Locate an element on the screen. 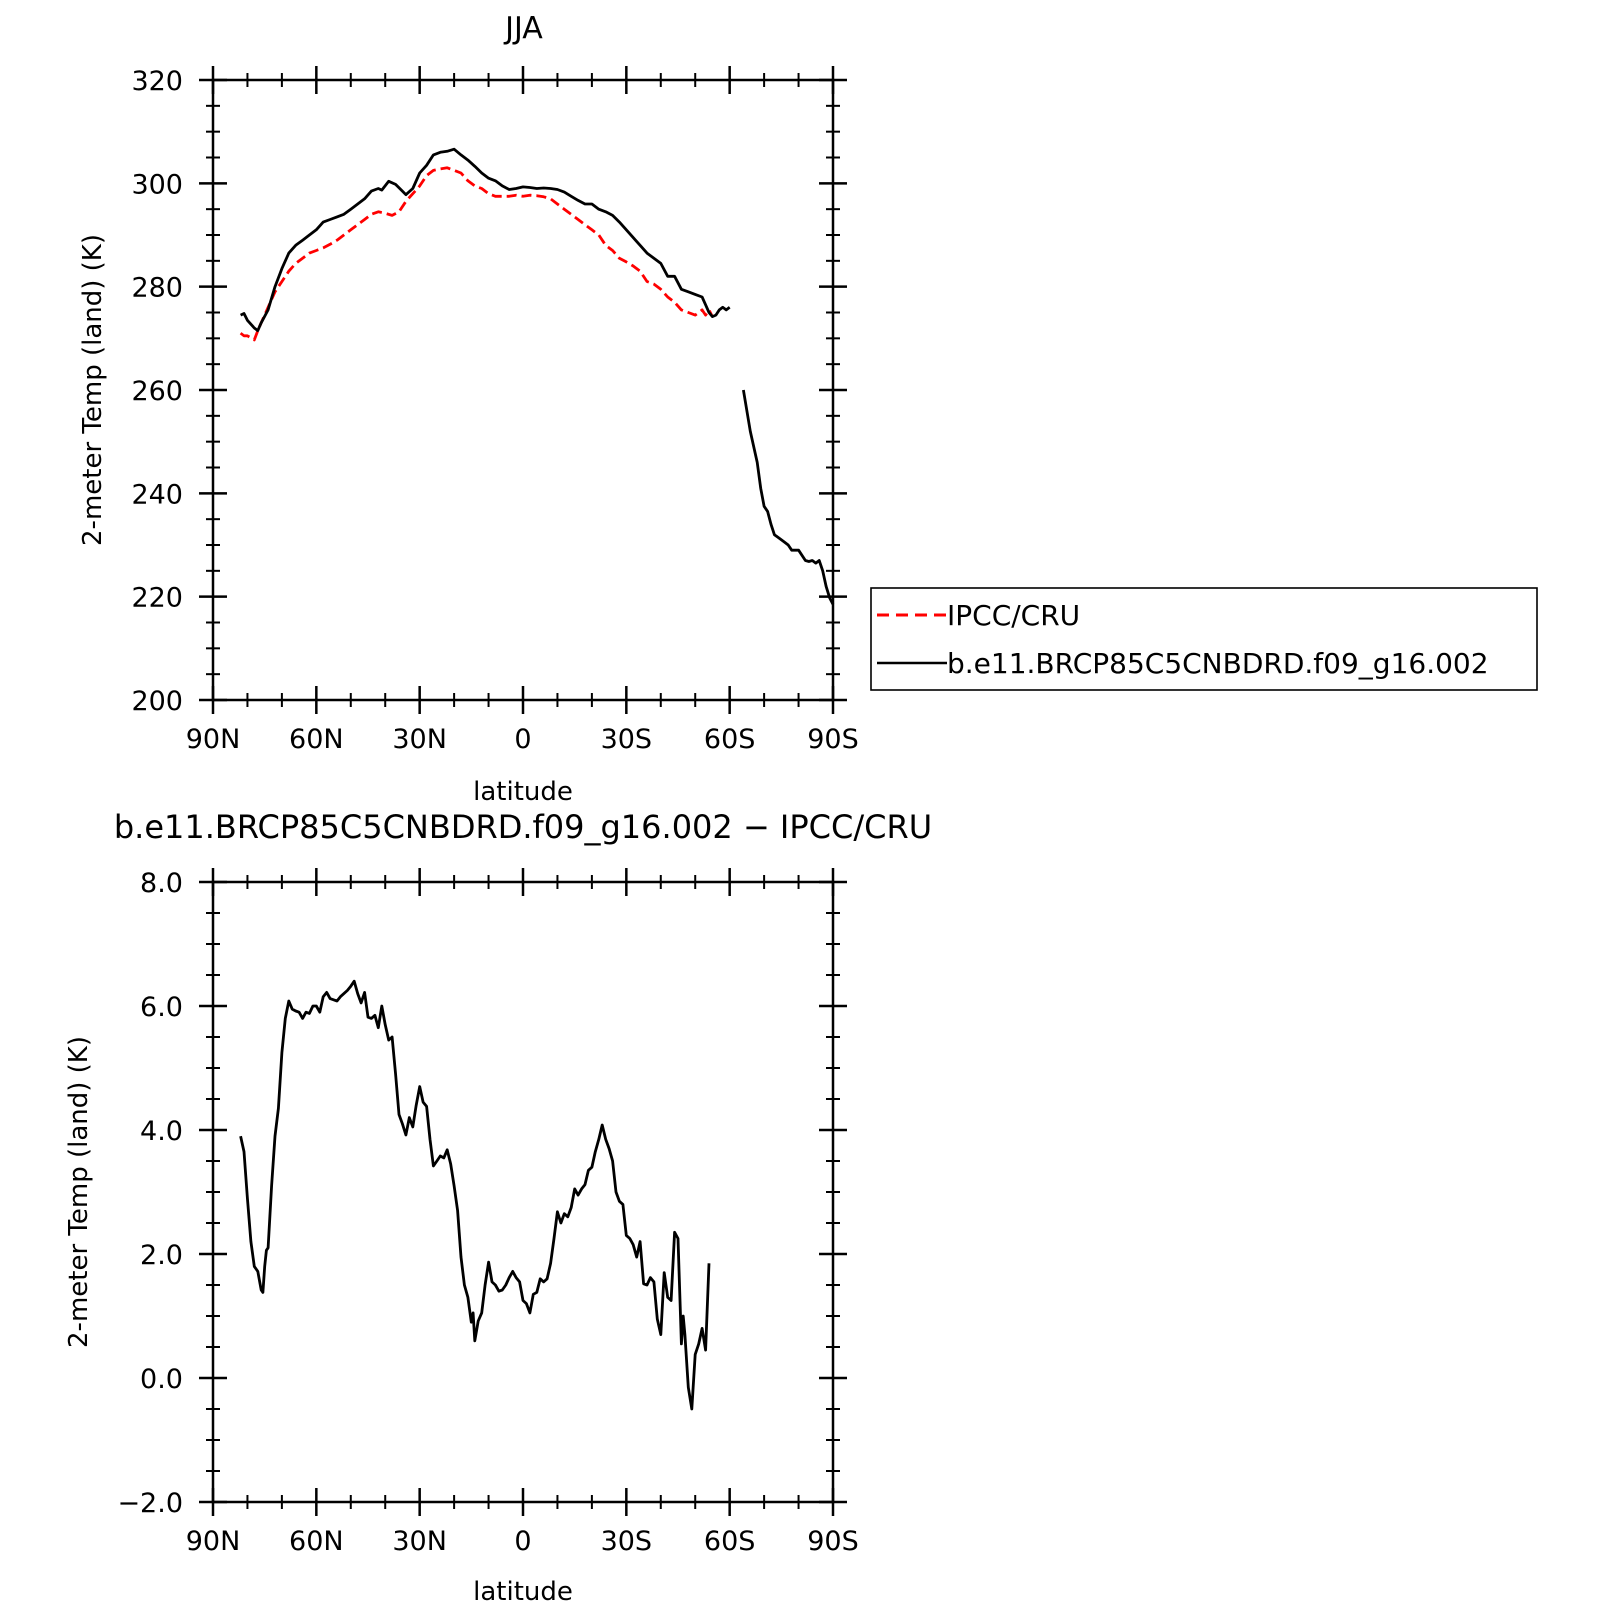 The width and height of the screenshot is (1603, 1603). y-tick-label: 6.0 is located at coordinates (161, 1007).